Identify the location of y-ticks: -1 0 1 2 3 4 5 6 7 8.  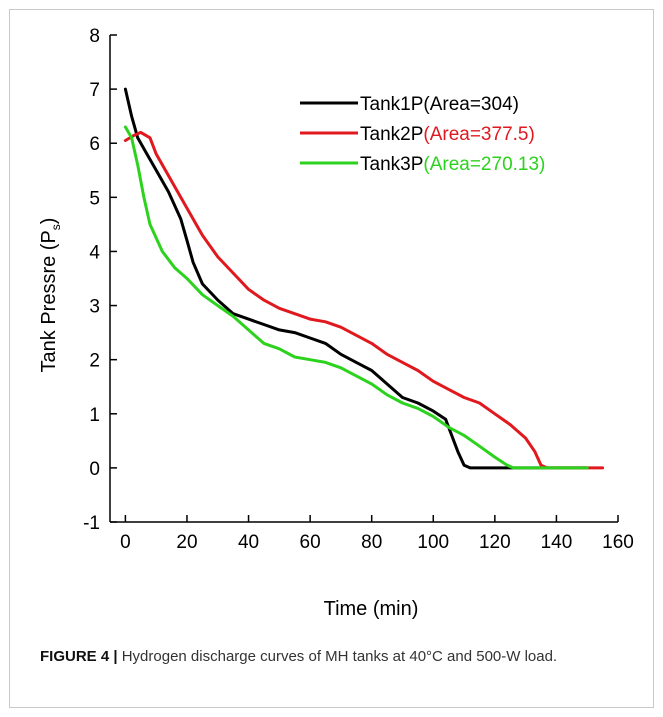
(100, 280).